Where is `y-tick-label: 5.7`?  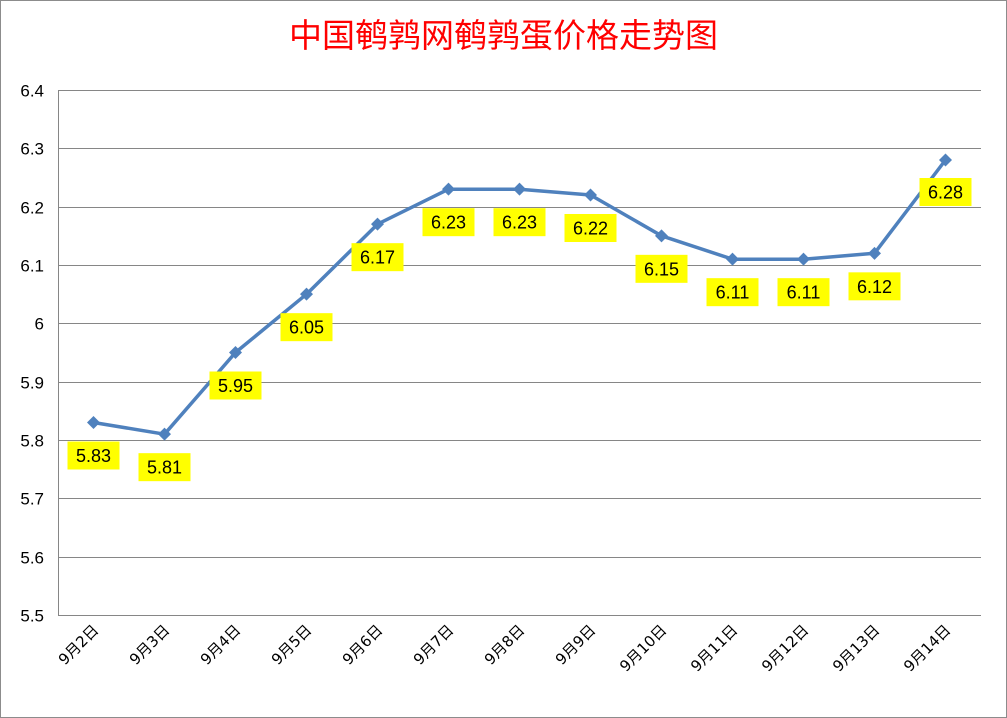
y-tick-label: 5.7 is located at coordinates (32, 499).